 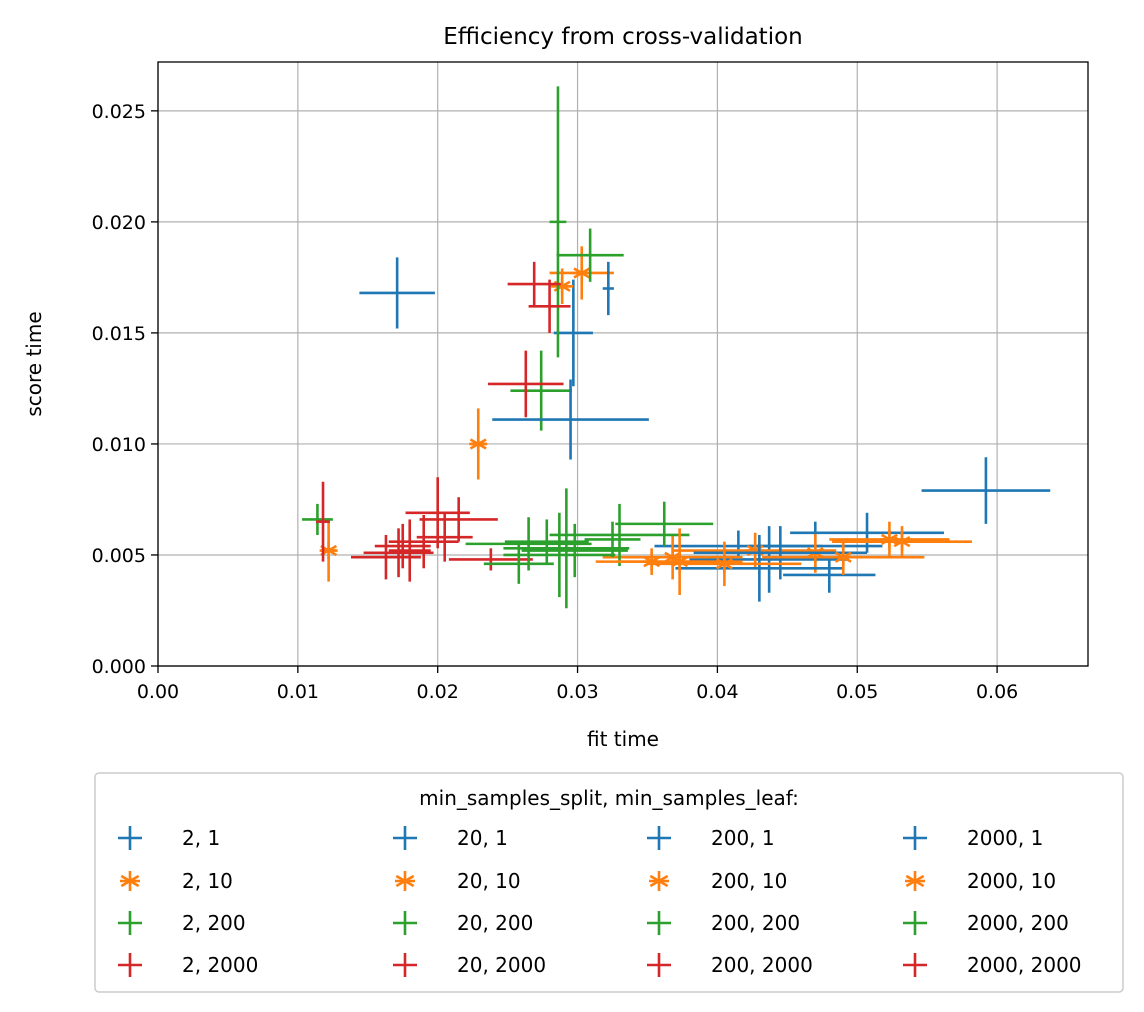 What do you see at coordinates (438, 692) in the screenshot?
I see `x-tick-label: 0.02` at bounding box center [438, 692].